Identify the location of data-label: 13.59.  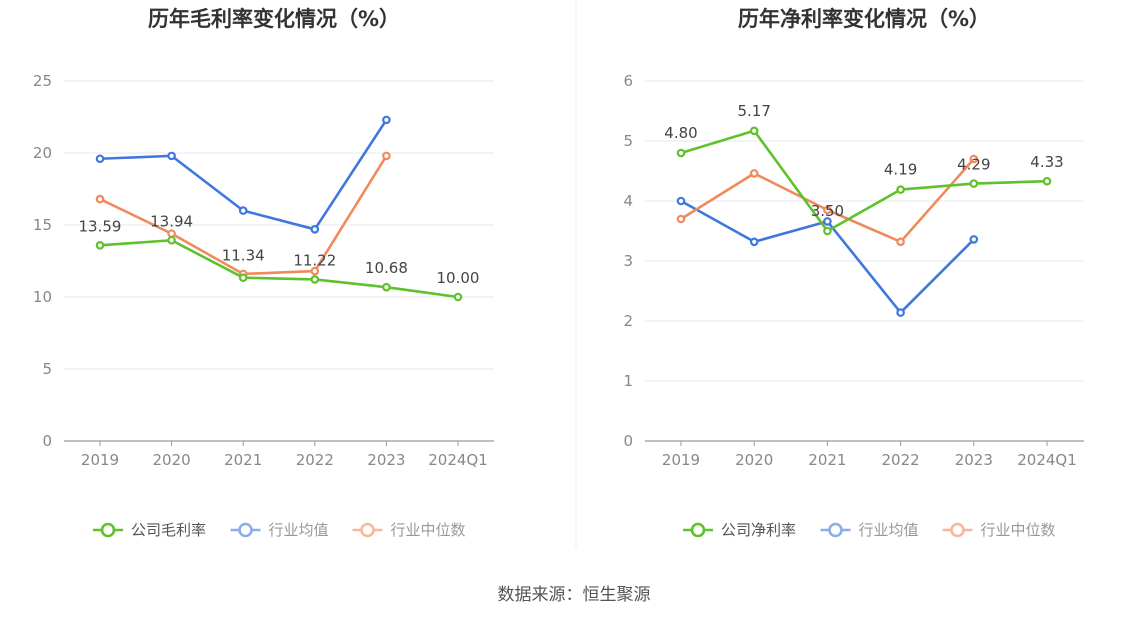
(100, 226).